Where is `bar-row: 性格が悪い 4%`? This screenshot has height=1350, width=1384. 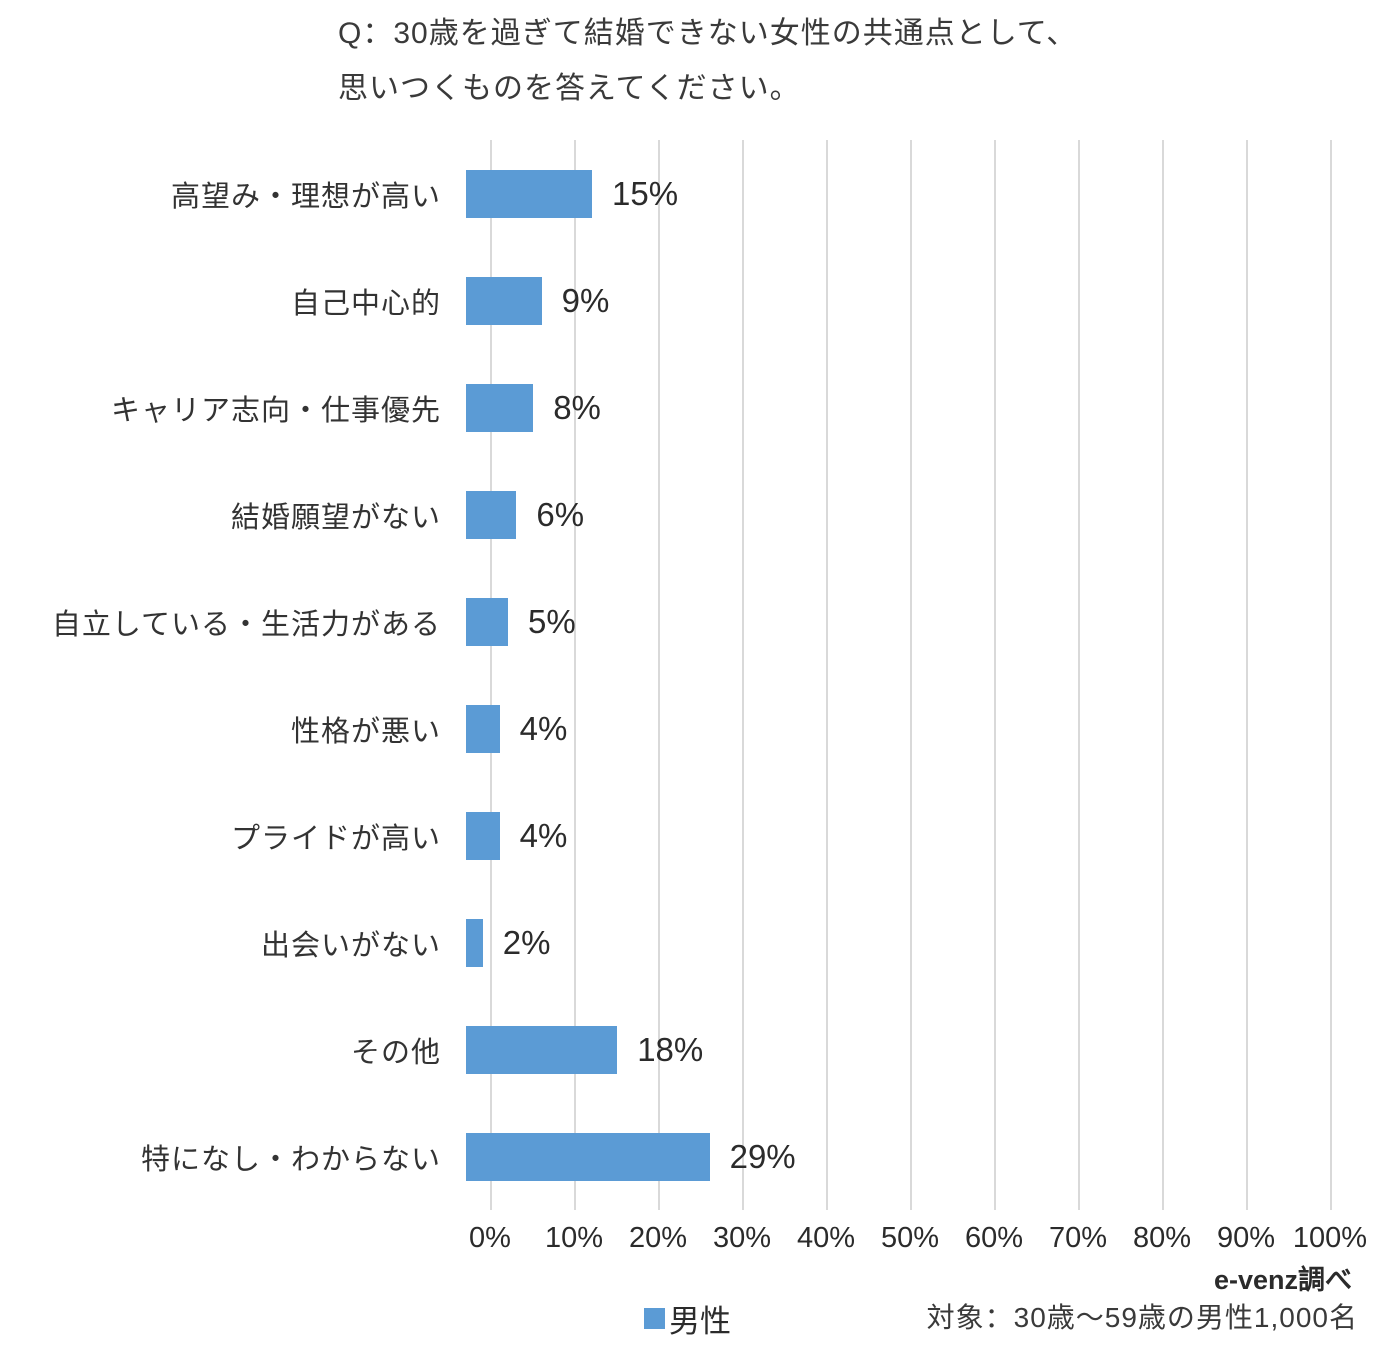 bar-row: 性格が悪い 4% is located at coordinates (692, 728).